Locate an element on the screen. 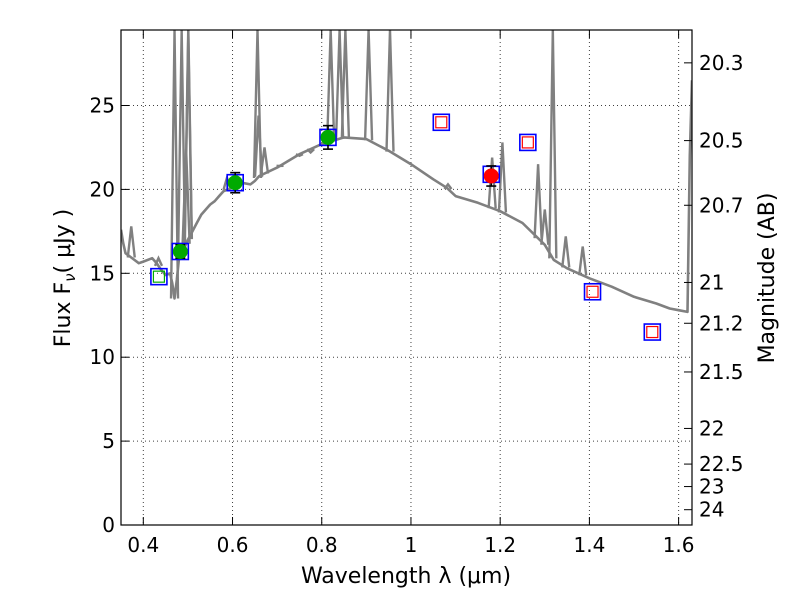 The width and height of the screenshot is (800, 604). svg-text: Flux Fν( μJy ) is located at coordinates (65, 278).